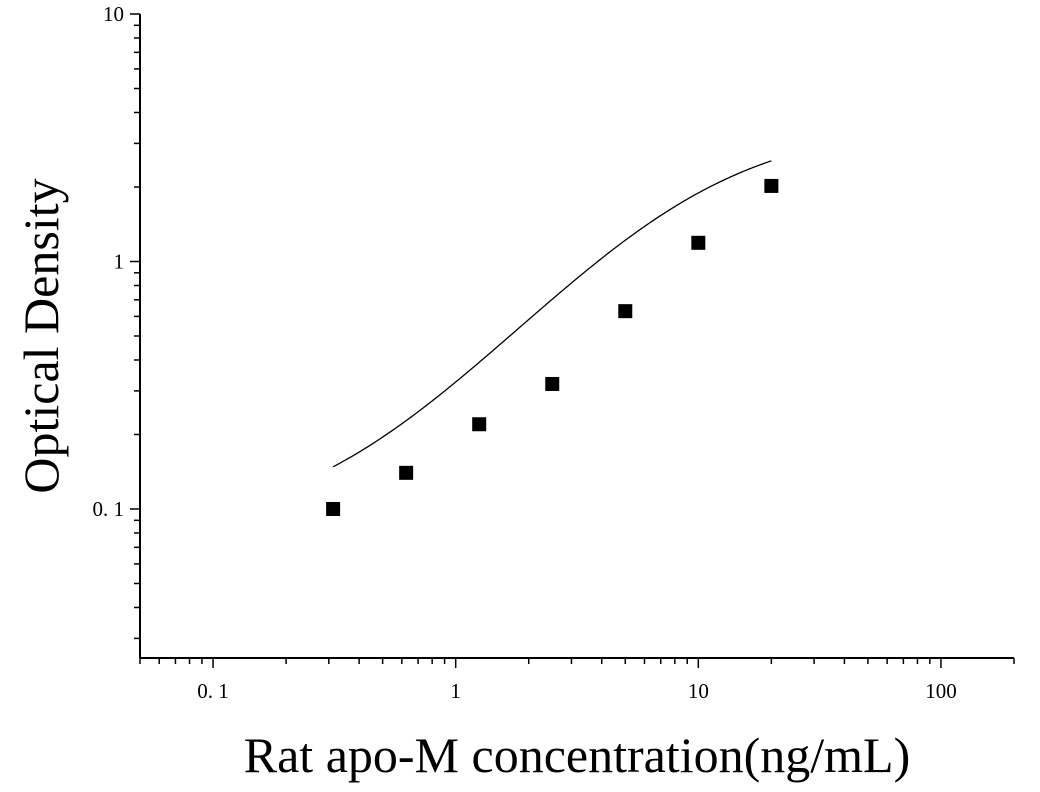 Image resolution: width=1040 pixels, height=792 pixels. I want to click on y-tick-label: 0. 1, so click(109, 509).